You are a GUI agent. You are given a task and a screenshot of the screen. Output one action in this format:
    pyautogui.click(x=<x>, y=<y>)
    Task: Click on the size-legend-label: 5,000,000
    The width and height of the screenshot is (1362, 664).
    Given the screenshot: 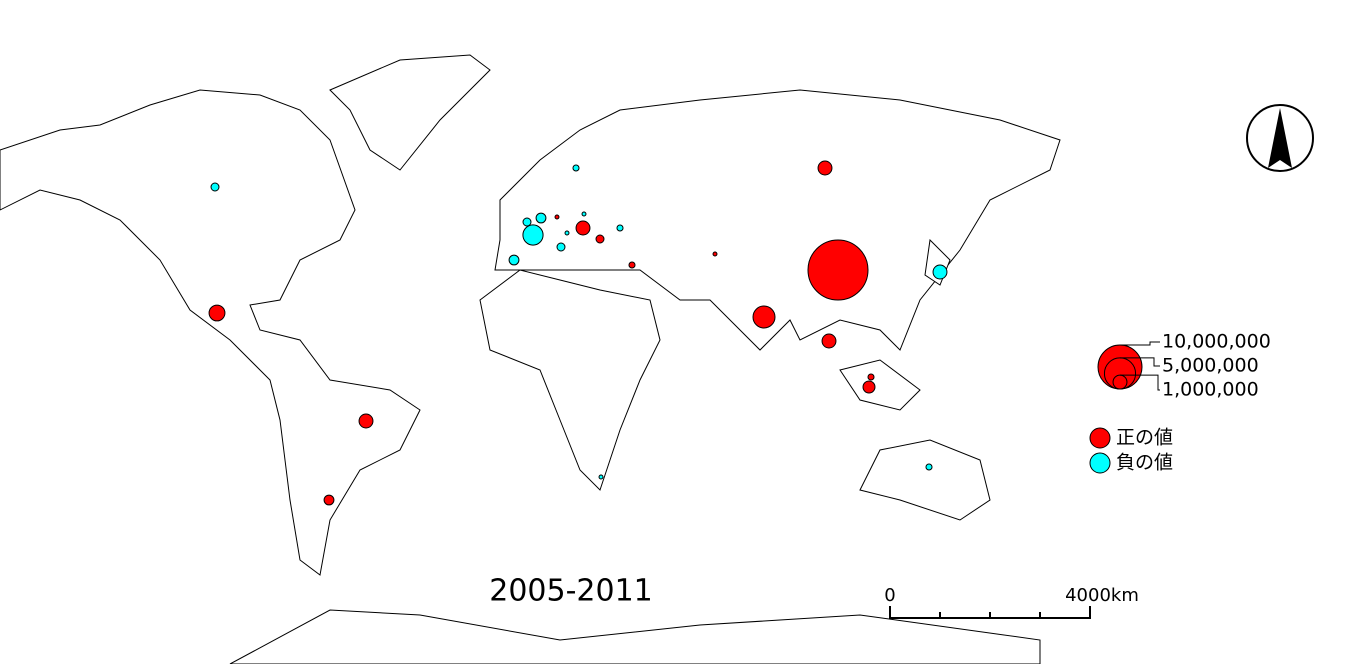 What is the action you would take?
    pyautogui.click(x=1210, y=366)
    